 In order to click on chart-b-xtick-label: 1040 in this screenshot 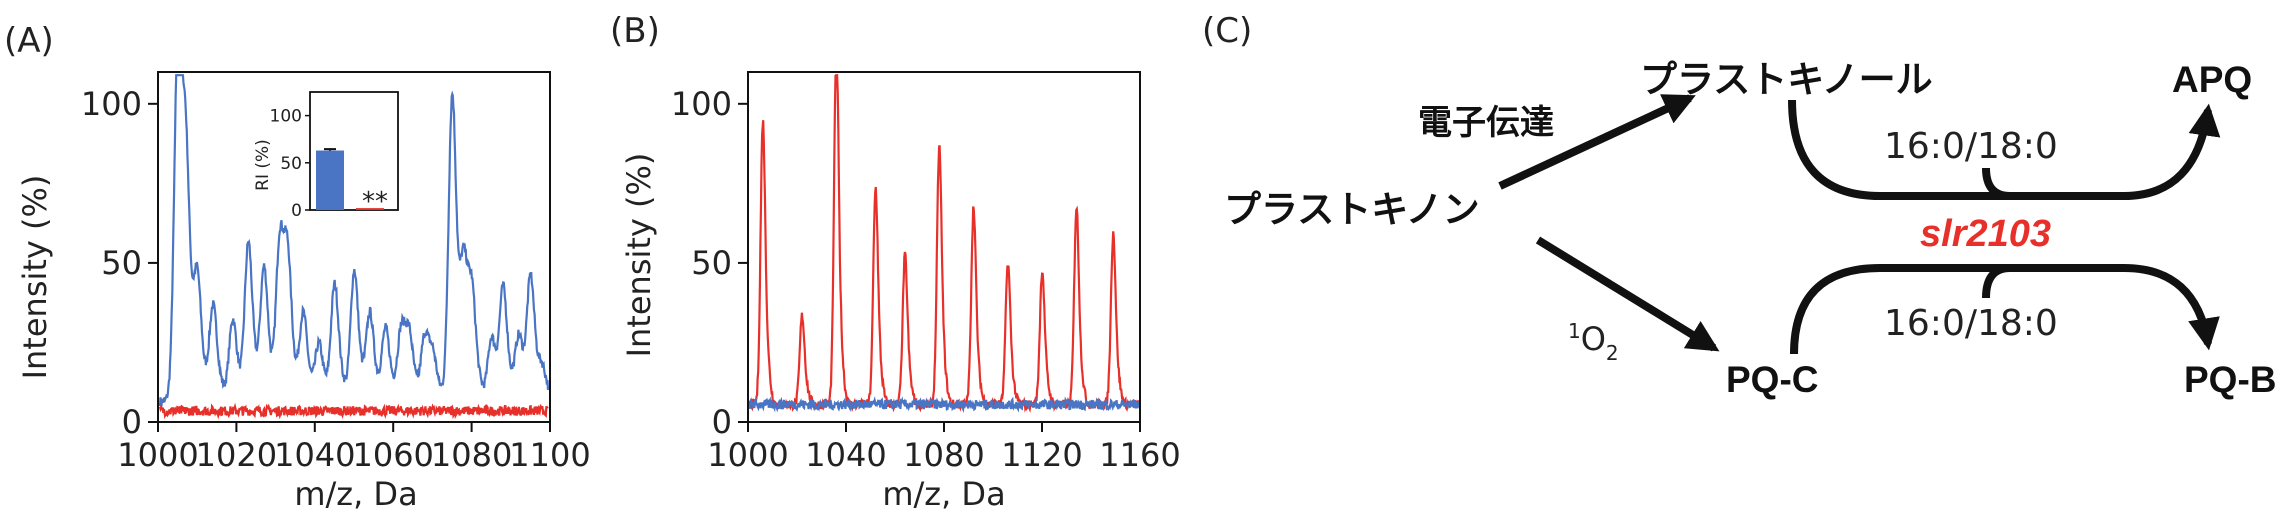, I will do `click(845, 455)`.